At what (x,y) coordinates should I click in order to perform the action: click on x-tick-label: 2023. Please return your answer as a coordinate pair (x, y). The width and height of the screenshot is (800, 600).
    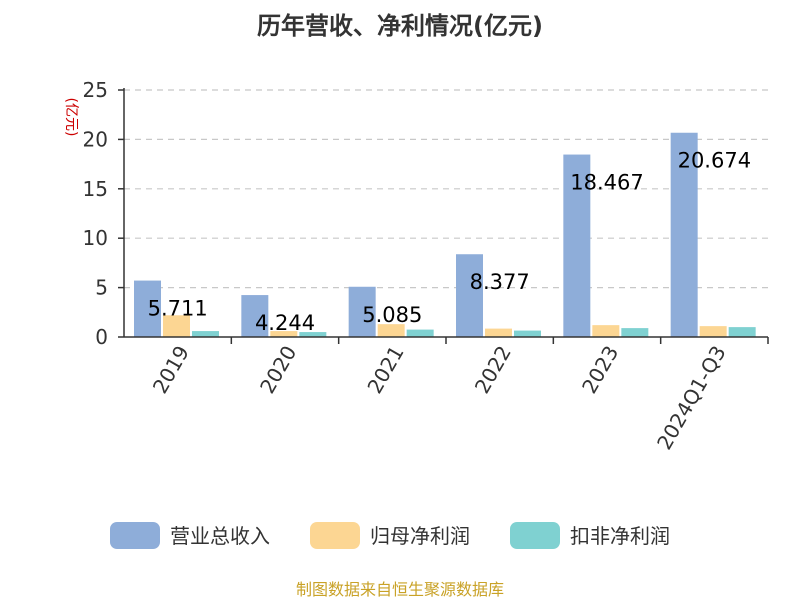
    Looking at the image, I should click on (600, 370).